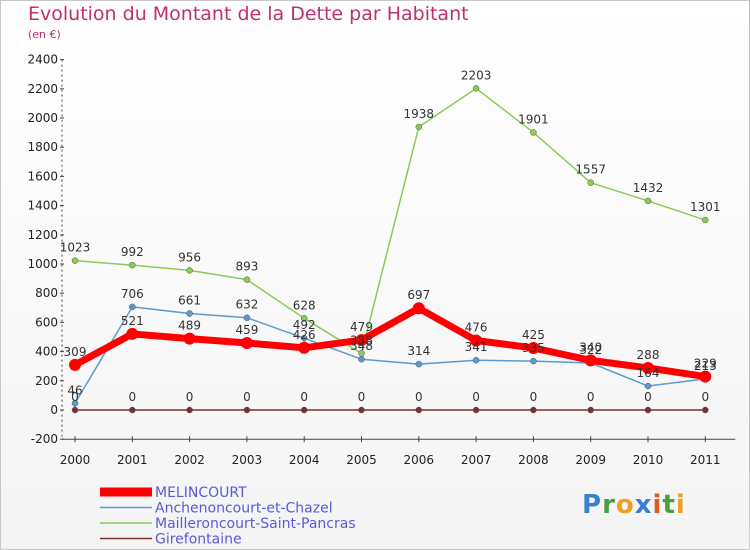 The height and width of the screenshot is (550, 750). Describe the element at coordinates (75, 248) in the screenshot. I see `data-label: 1023` at that location.